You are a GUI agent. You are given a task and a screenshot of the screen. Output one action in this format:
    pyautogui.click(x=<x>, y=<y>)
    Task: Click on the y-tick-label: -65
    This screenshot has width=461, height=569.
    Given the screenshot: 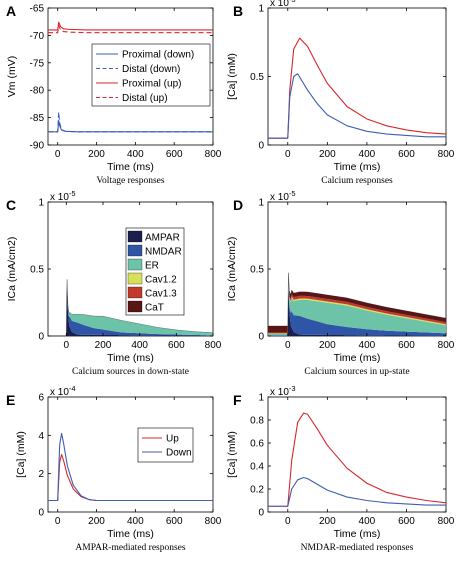 What is the action you would take?
    pyautogui.click(x=37, y=9)
    